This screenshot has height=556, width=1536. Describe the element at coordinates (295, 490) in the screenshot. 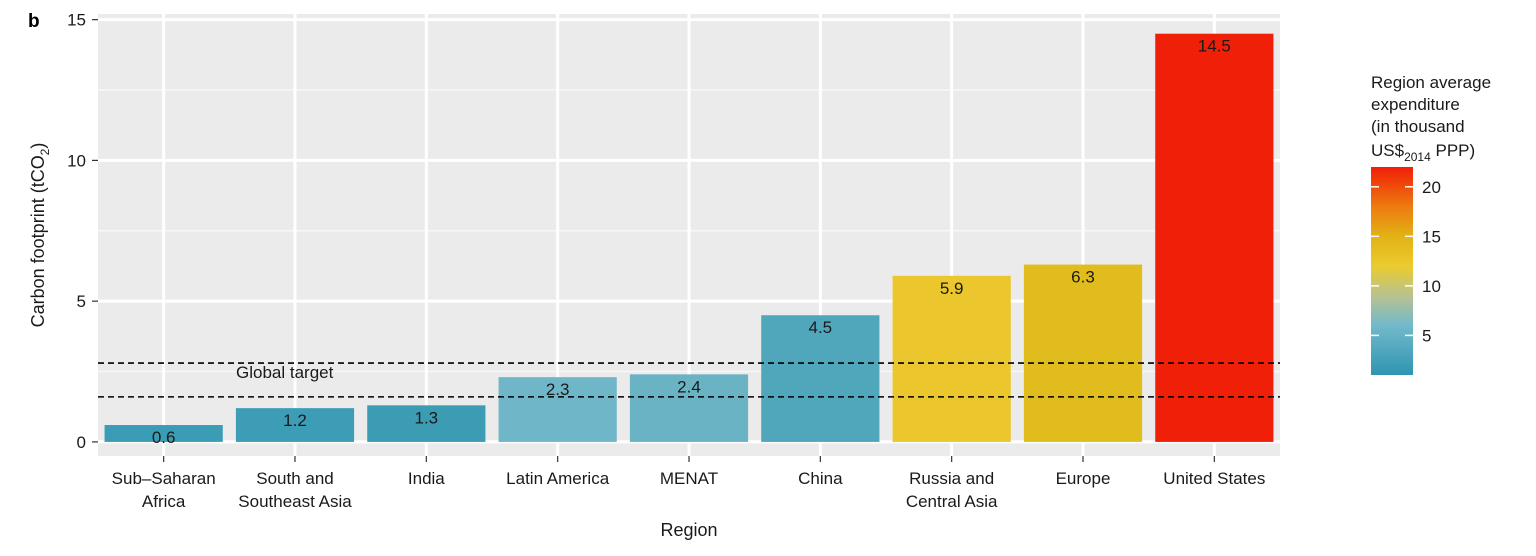

I see `x-tick-label: South and Southeast Asia` at that location.